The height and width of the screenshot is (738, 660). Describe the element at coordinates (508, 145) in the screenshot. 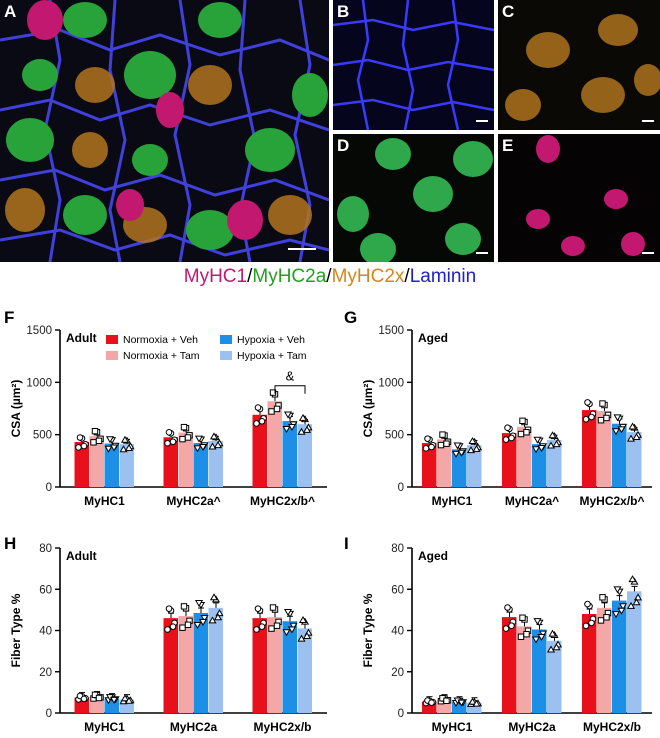

I see `panel-label-e: E` at that location.